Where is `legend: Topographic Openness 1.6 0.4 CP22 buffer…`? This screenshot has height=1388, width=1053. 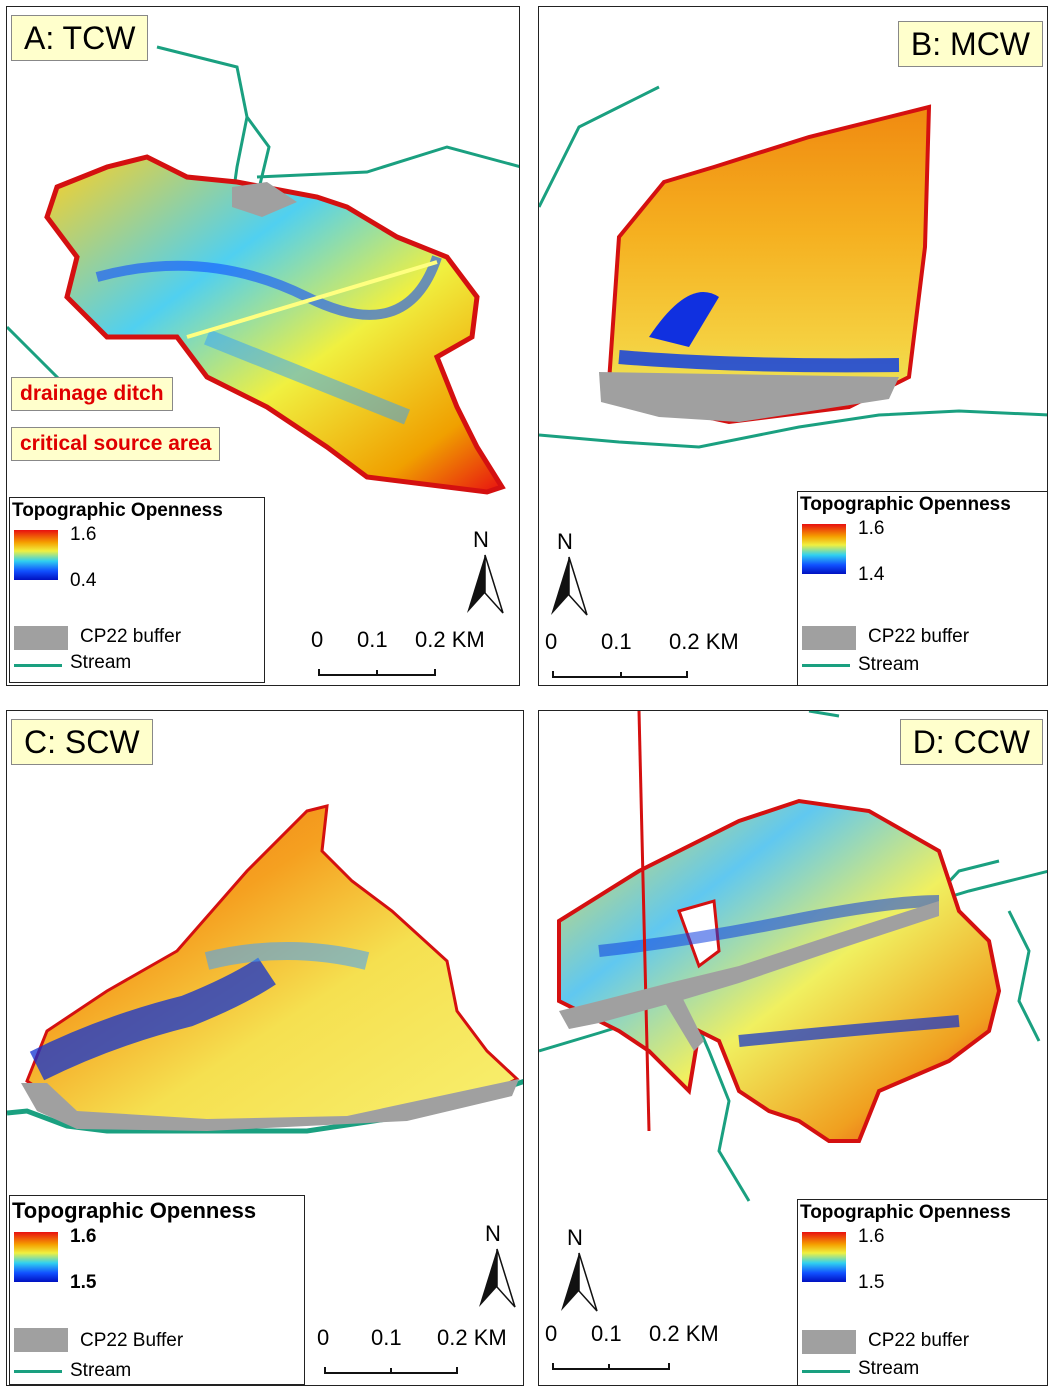
legend: Topographic Openness 1.6 0.4 CP22 buffer… is located at coordinates (137, 590).